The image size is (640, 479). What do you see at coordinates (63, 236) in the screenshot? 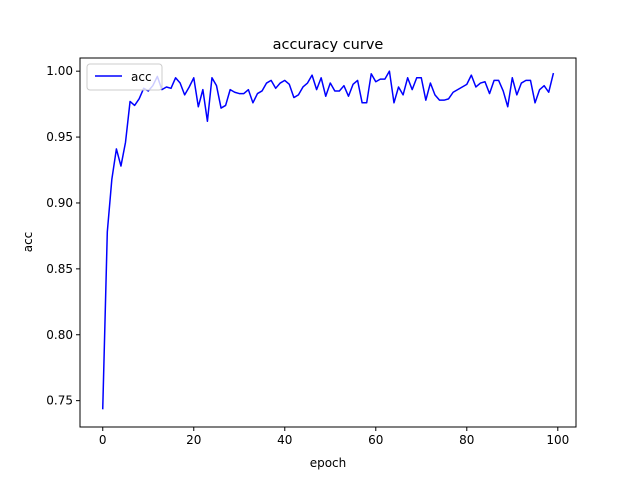
I see `y-axis: 0.75 0.80 0.85 0.90 0.95 1.00` at bounding box center [63, 236].